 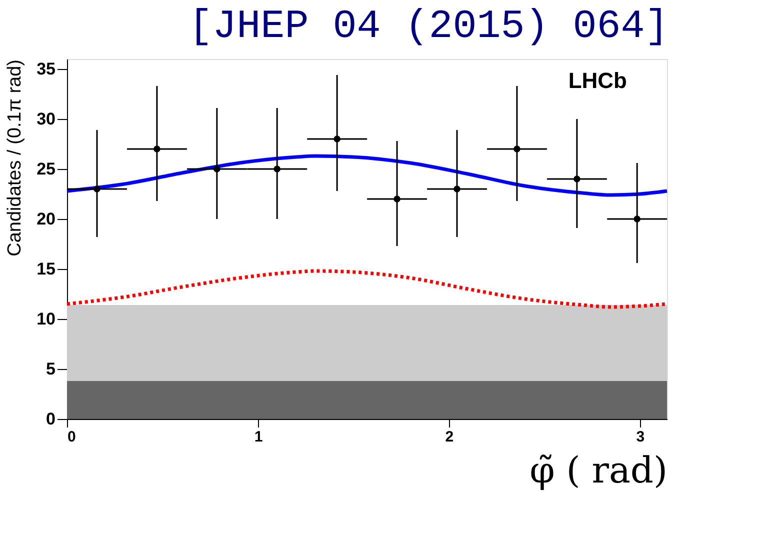 I want to click on x-tick-label: 3, so click(x=640, y=437).